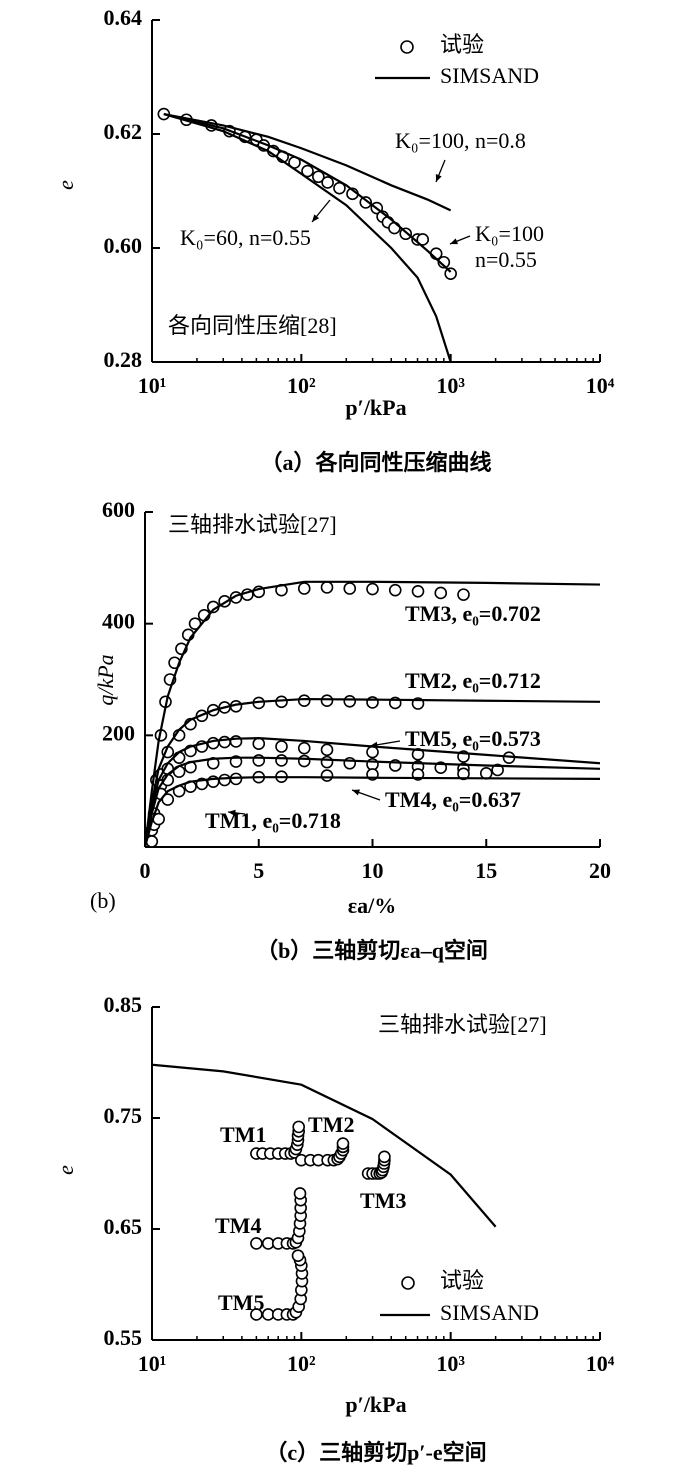 Image resolution: width=684 pixels, height=1474 pixels. Describe the element at coordinates (123, 1115) in the screenshot. I see `y-tick-label: 0.75` at that location.